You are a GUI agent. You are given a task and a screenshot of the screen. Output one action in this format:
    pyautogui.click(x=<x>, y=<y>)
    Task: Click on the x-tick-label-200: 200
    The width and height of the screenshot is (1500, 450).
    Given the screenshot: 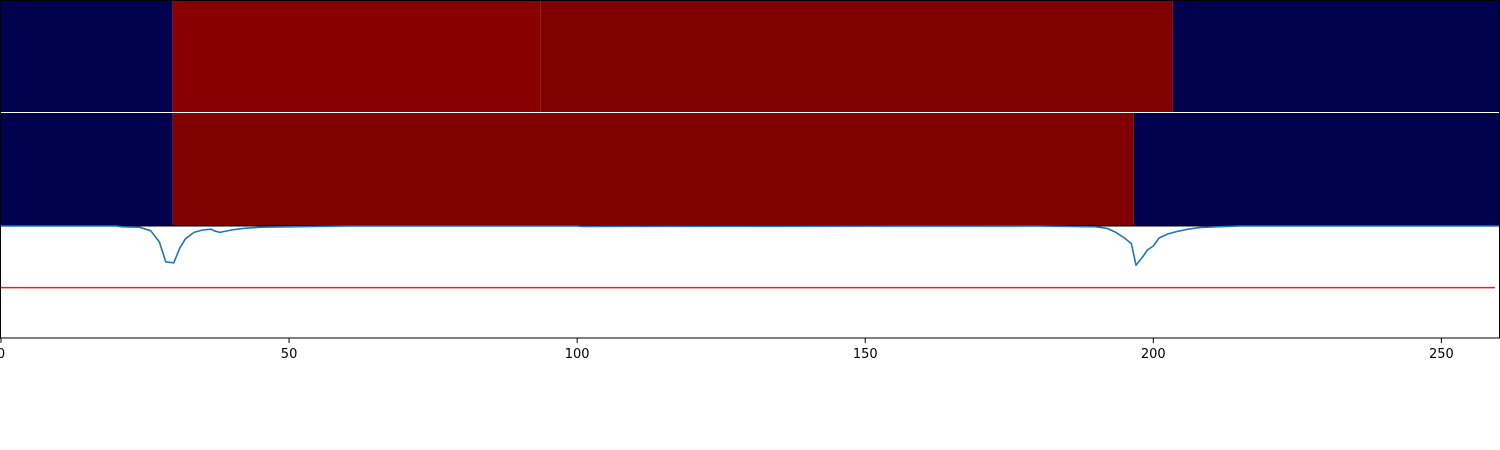 What is the action you would take?
    pyautogui.click(x=1153, y=354)
    